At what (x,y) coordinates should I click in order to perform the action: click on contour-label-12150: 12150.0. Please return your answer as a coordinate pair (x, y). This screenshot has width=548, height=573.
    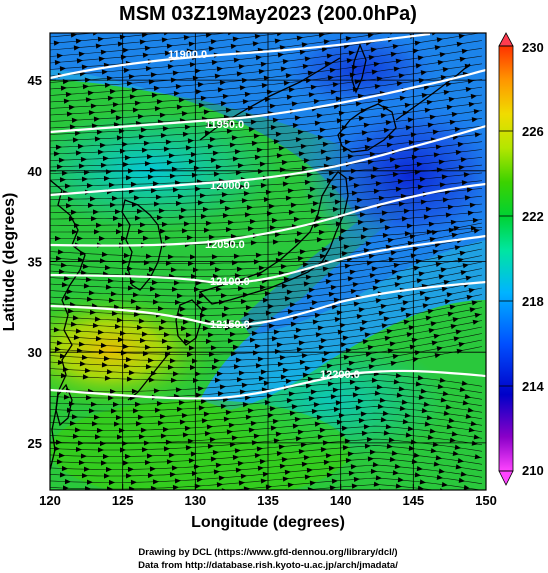
    Looking at the image, I should click on (230, 325).